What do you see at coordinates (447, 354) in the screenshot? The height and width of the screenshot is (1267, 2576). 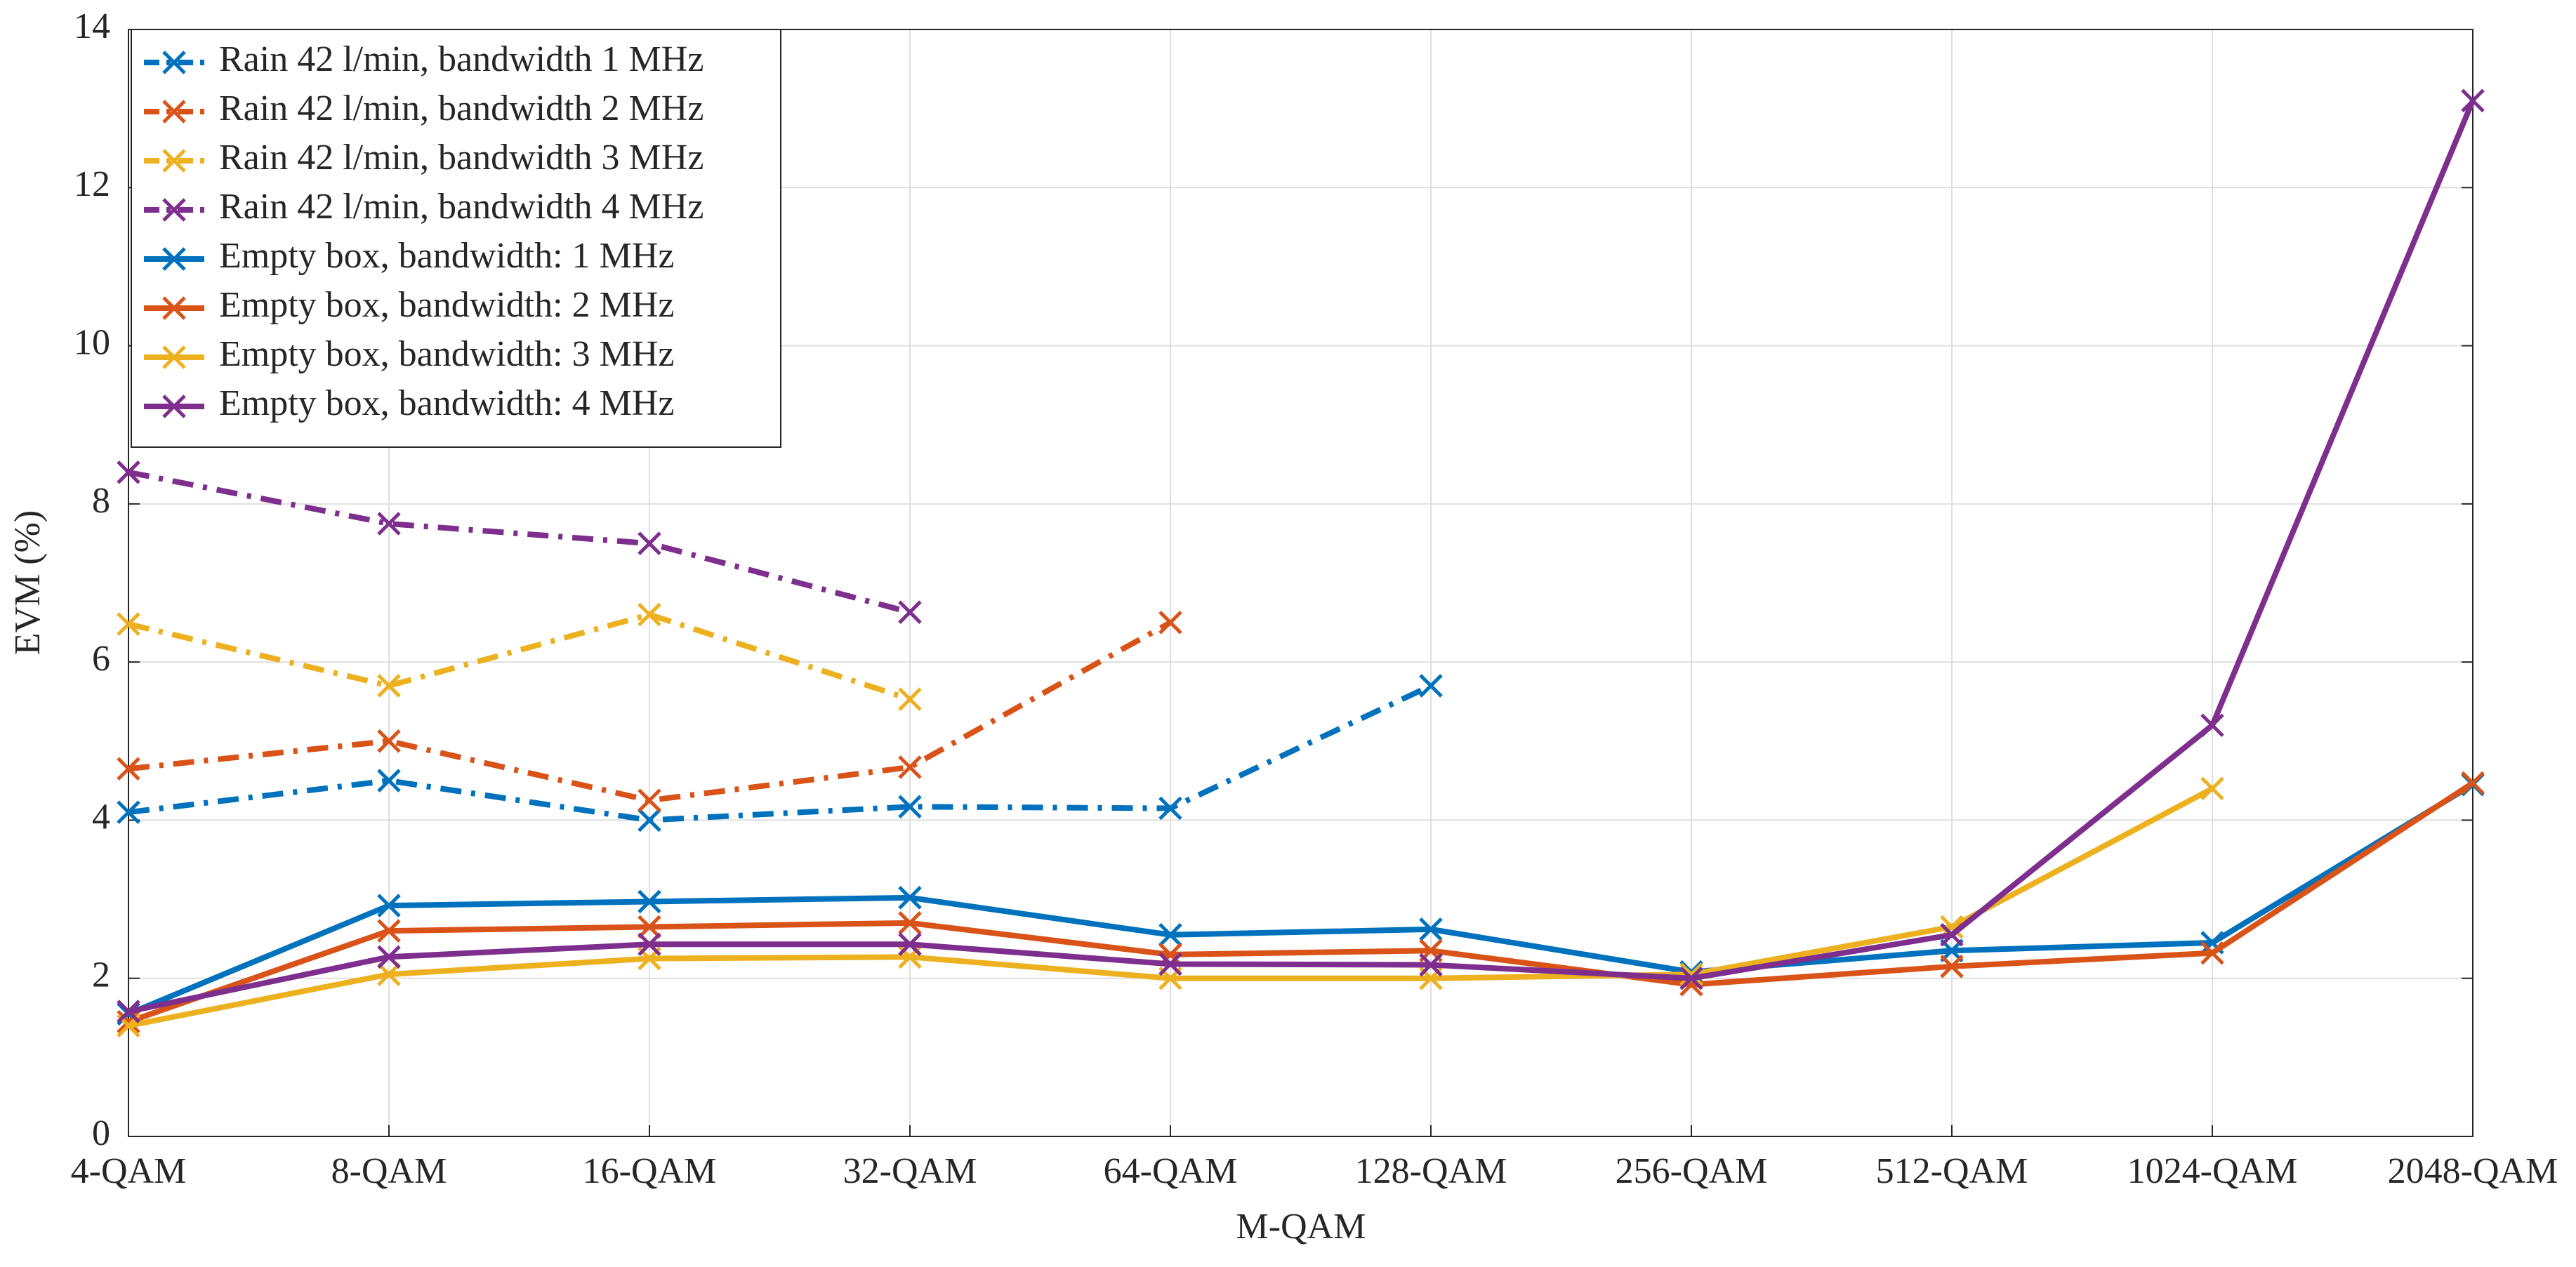 I see `legend-label: Empty box, bandwidth: 3 MHz` at bounding box center [447, 354].